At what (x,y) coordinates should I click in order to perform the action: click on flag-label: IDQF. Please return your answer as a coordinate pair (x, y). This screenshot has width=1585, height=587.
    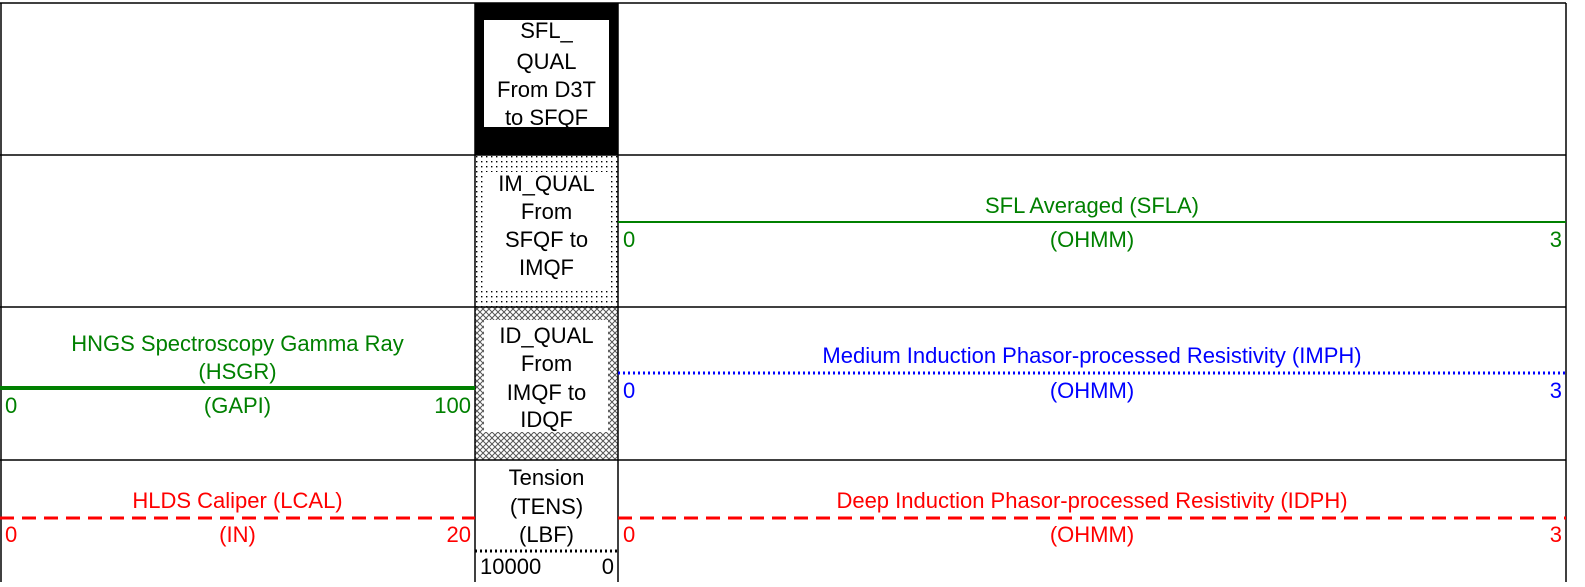
    Looking at the image, I should click on (546, 419).